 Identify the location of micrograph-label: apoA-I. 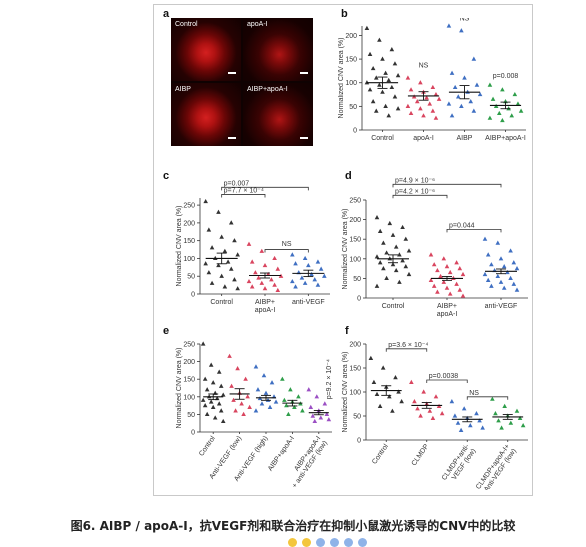
(257, 24).